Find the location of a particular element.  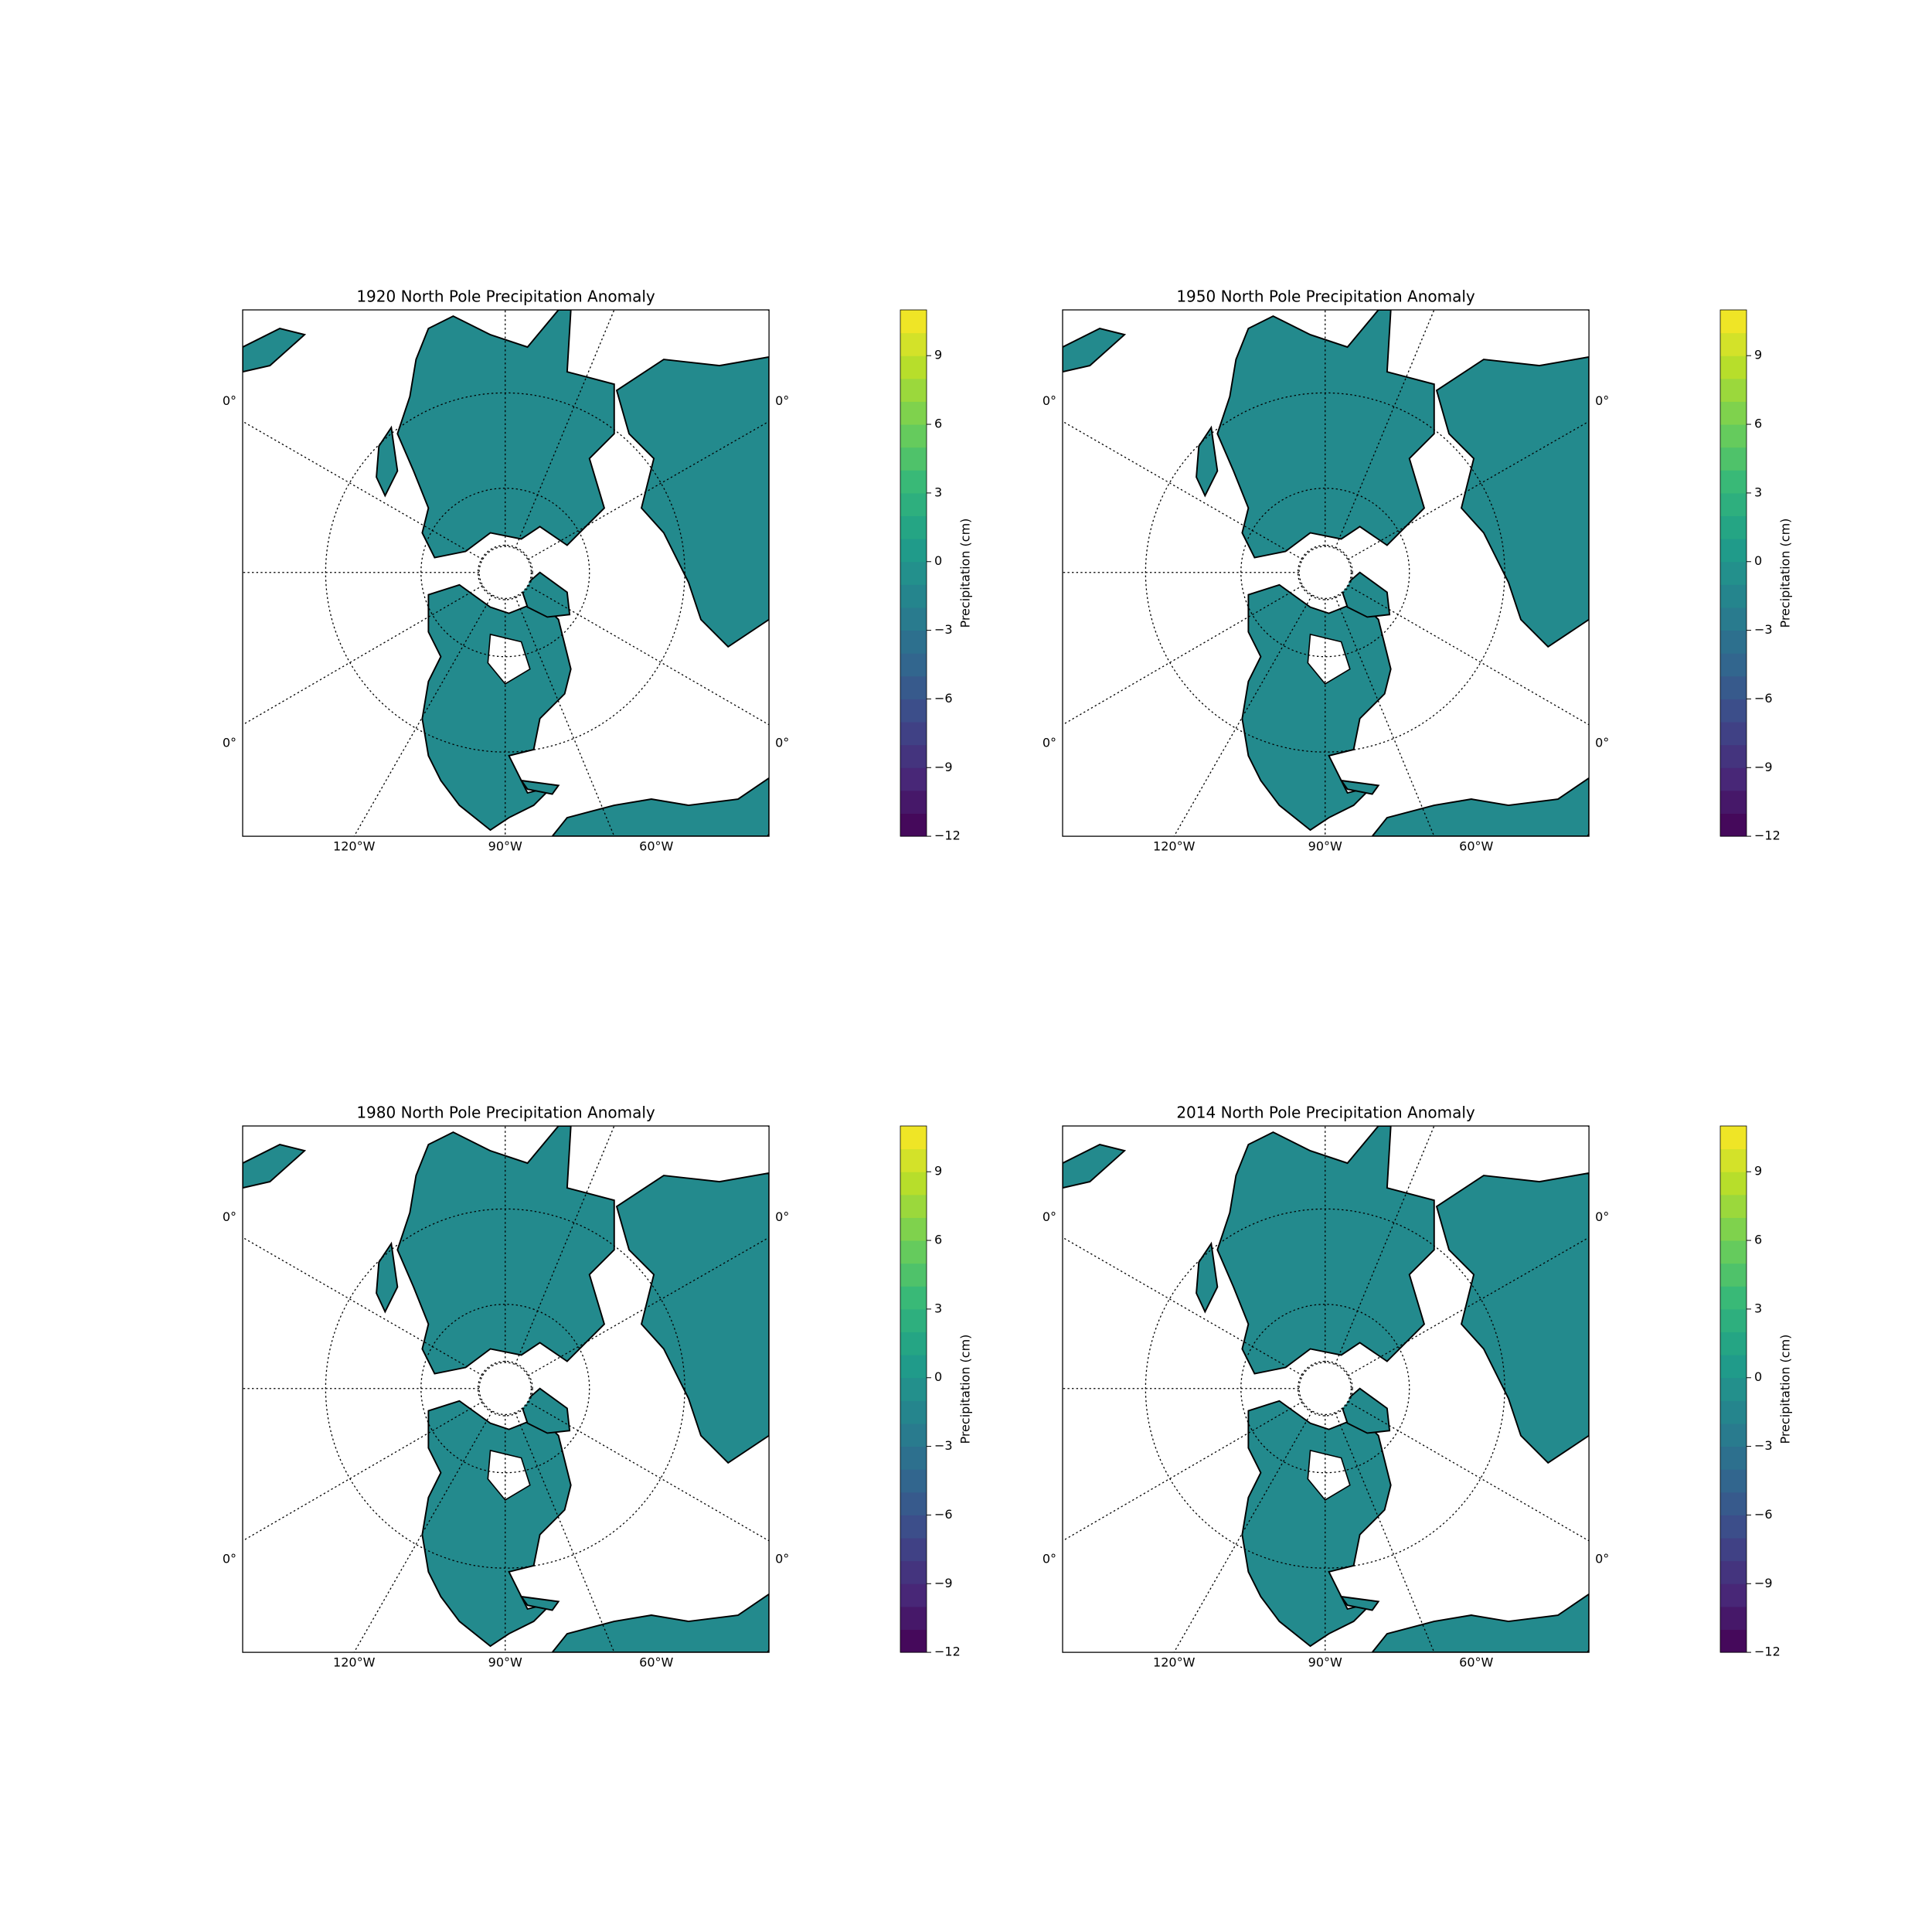

axes-frame is located at coordinates (1326, 1389).